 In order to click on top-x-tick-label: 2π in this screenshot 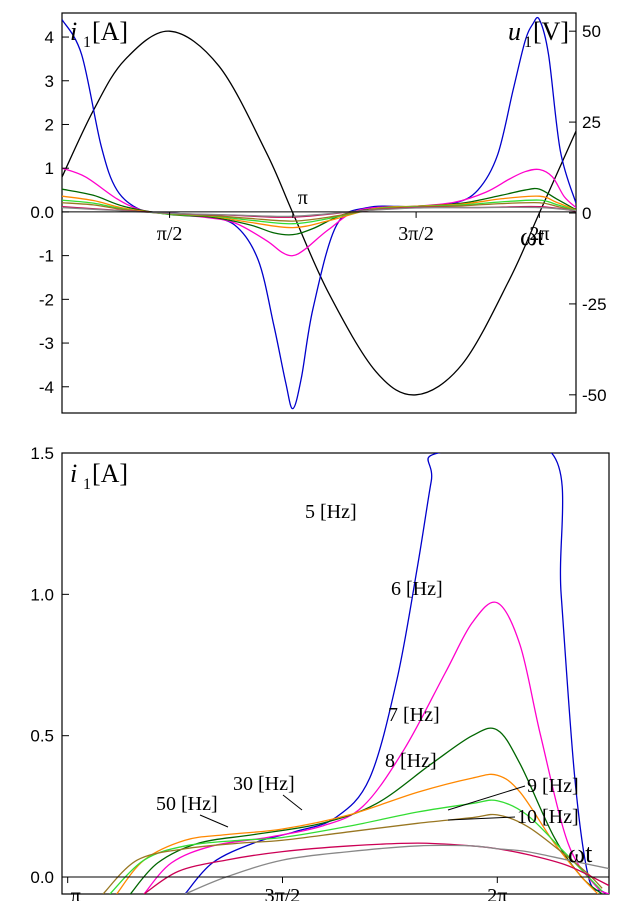, I will do `click(539, 234)`.